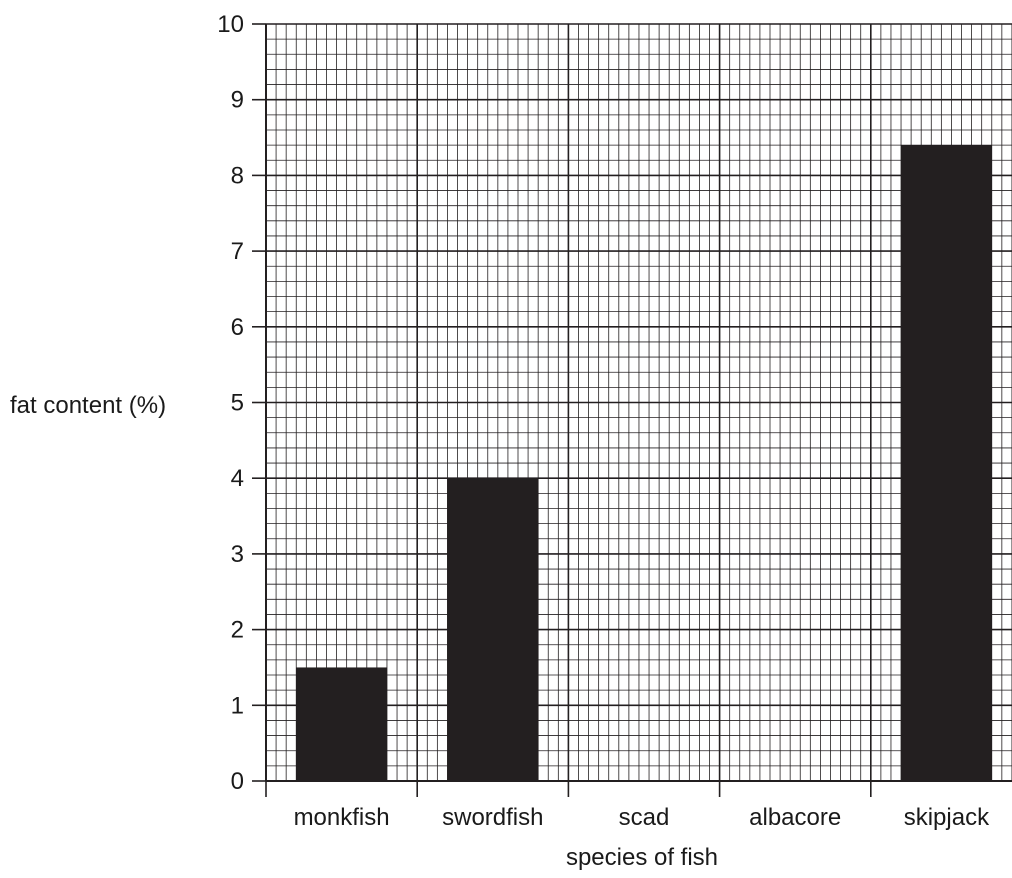 This screenshot has width=1012, height=878. Describe the element at coordinates (237, 100) in the screenshot. I see `y-tick-label: 9` at that location.